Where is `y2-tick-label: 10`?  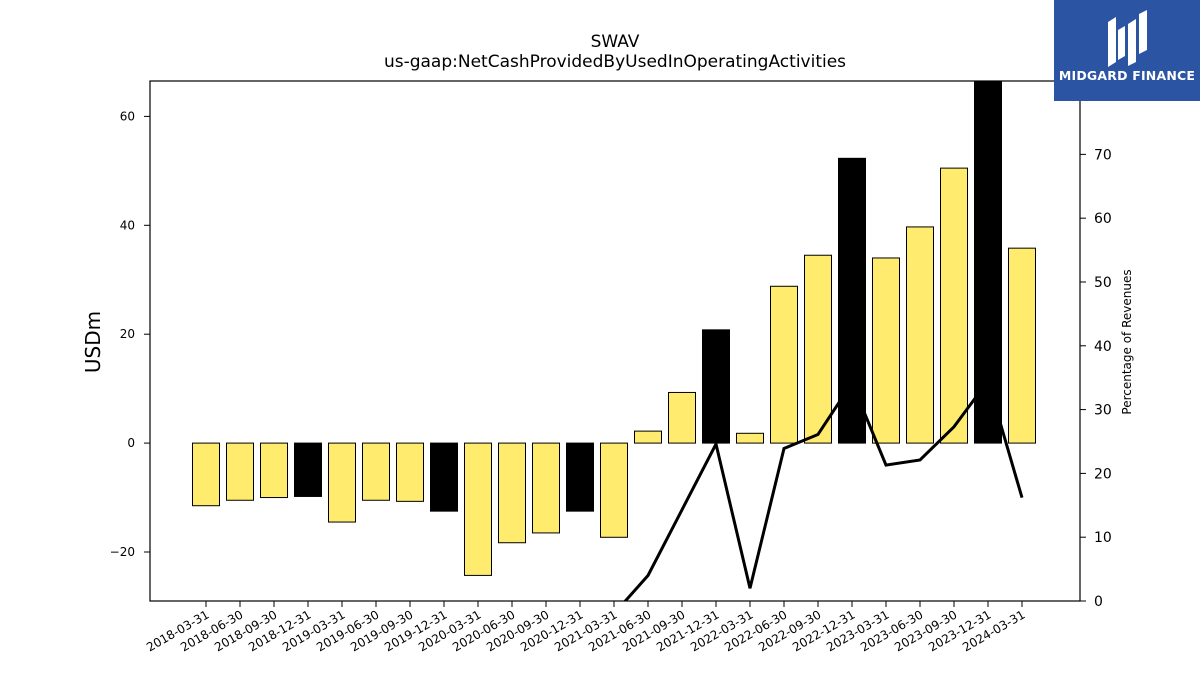 y2-tick-label: 10 is located at coordinates (1103, 538).